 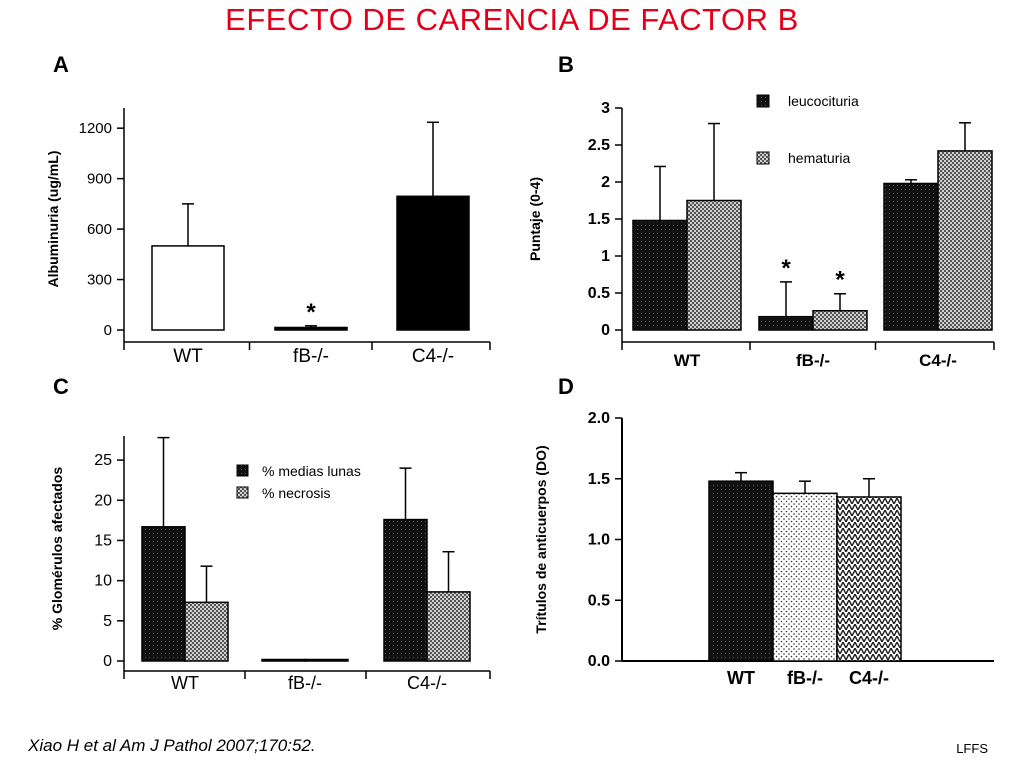 What do you see at coordinates (311, 471) in the screenshot?
I see `legend-label: % medias lunas` at bounding box center [311, 471].